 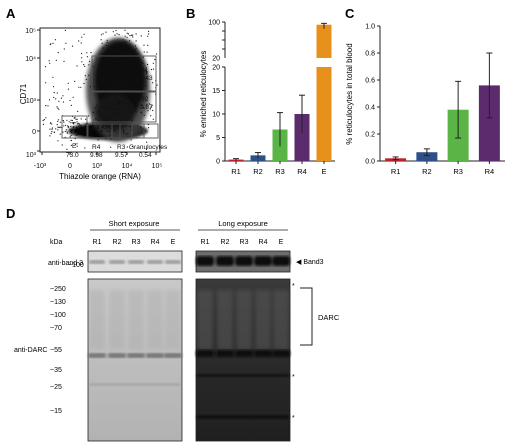 What do you see at coordinates (117, 242) in the screenshot?
I see `lane-label-short-r2: R2` at bounding box center [117, 242].